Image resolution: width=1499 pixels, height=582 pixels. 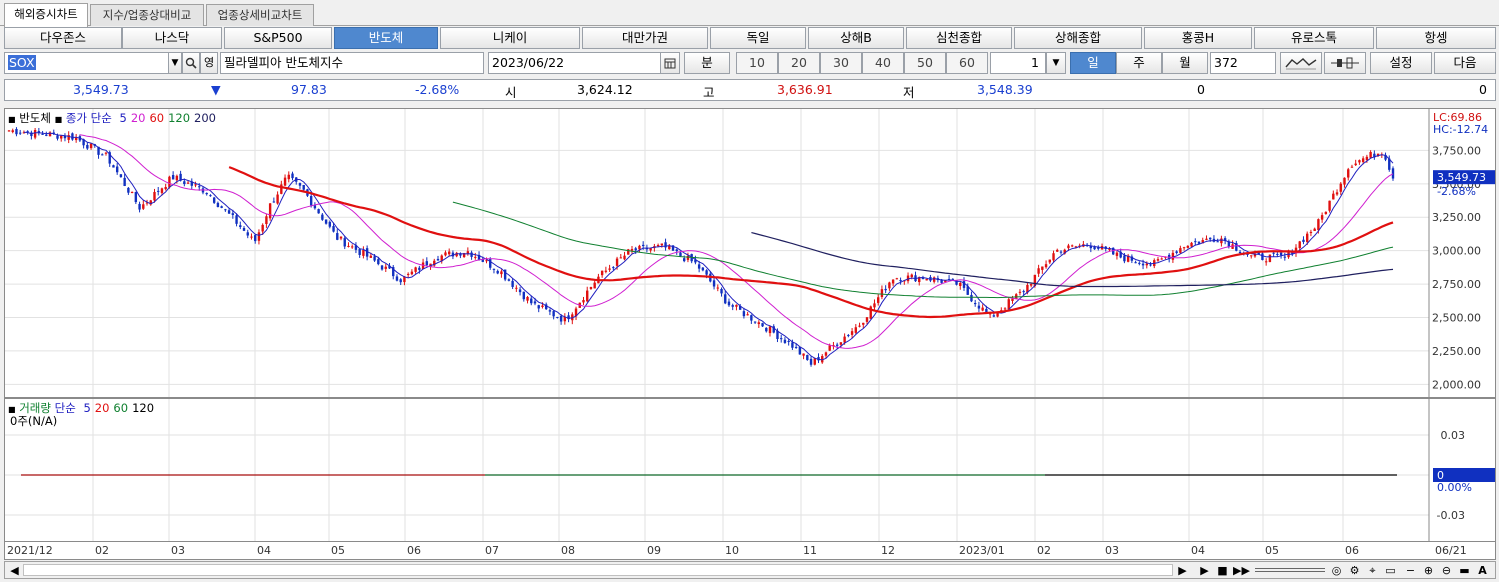 What do you see at coordinates (1301, 63) in the screenshot?
I see `chart-type-line-icon` at bounding box center [1301, 63].